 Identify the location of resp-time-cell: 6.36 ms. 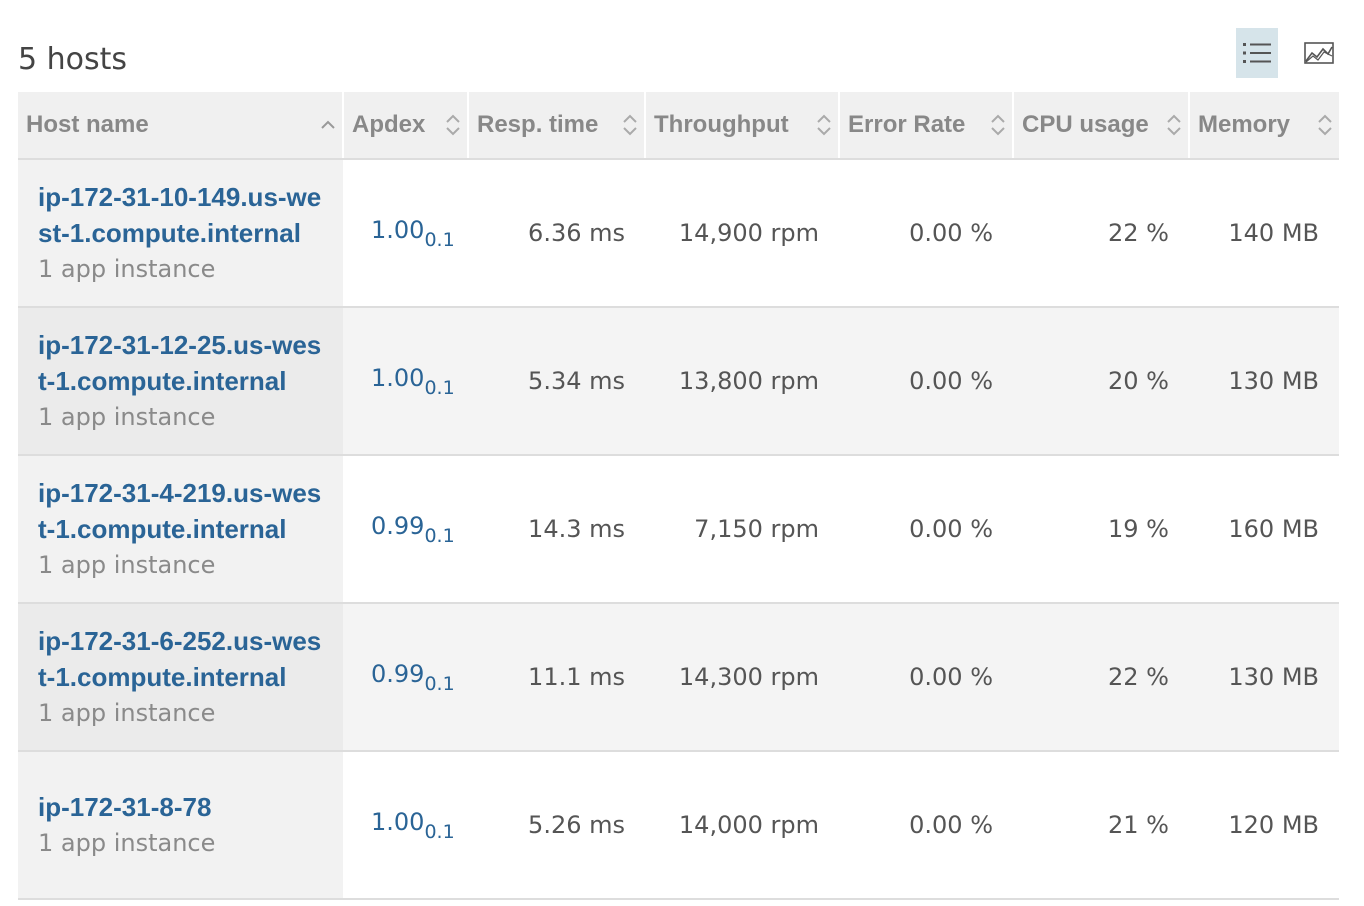
(556, 233).